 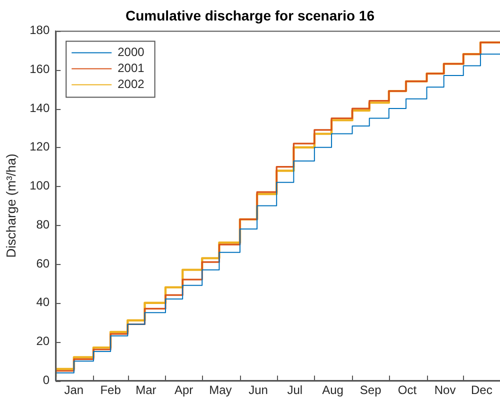 I want to click on x-tick-label: Apr, so click(x=184, y=390).